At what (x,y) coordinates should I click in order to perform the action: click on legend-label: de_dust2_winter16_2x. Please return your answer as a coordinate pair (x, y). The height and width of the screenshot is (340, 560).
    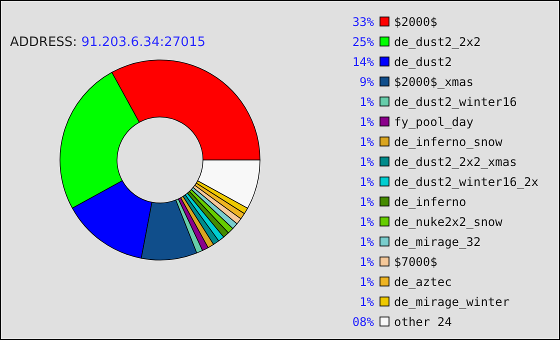
    Looking at the image, I should click on (466, 182).